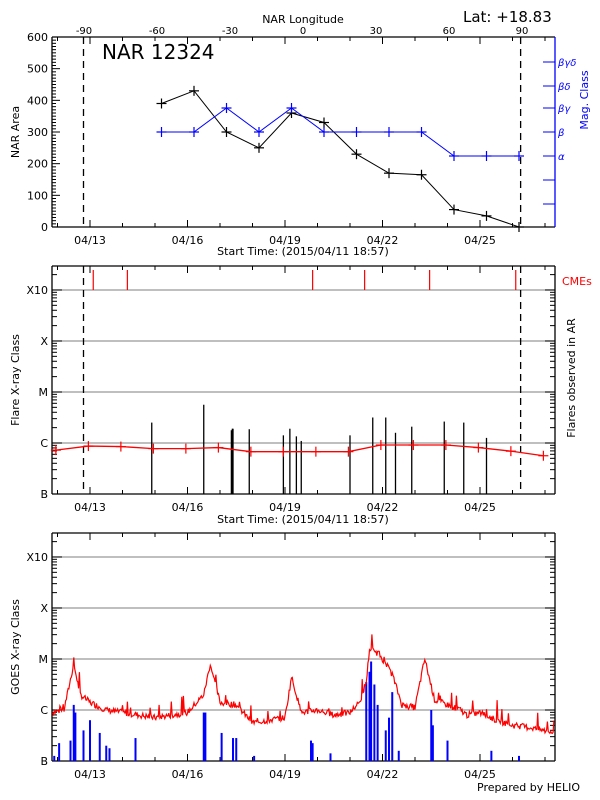 The height and width of the screenshot is (800, 600). Describe the element at coordinates (37, 37) in the screenshot. I see `panel1-y-tick-label: 600` at that location.